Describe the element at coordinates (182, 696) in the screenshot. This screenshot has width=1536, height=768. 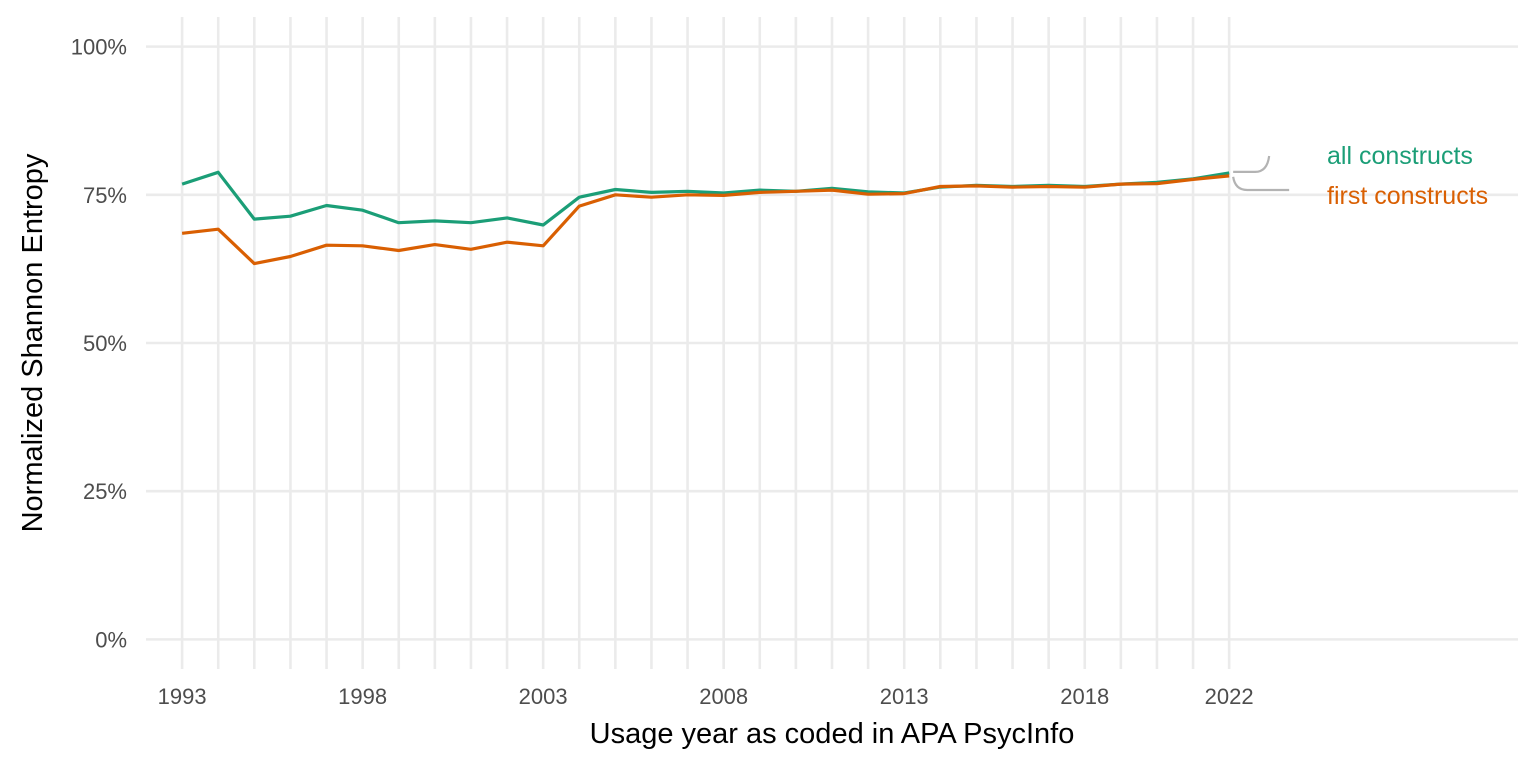
I see `x-tick-label: 1993` at that location.